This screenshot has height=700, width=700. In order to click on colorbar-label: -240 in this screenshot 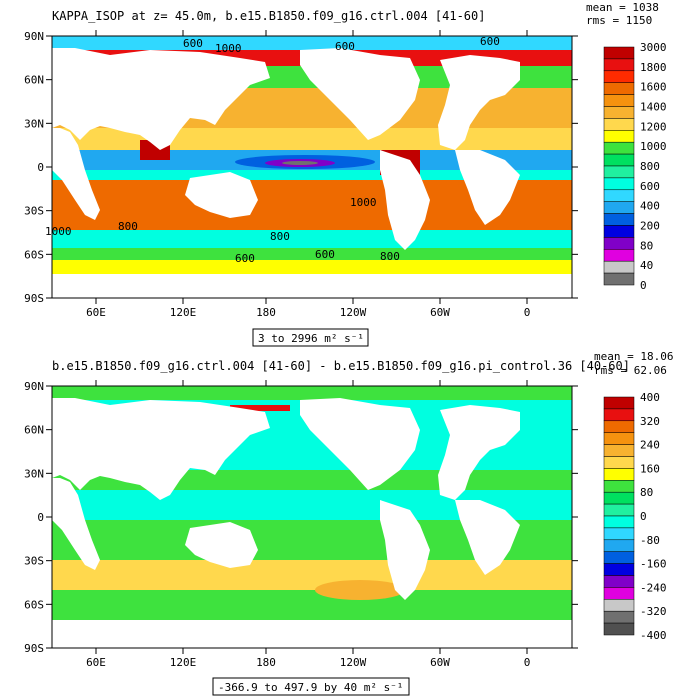, I will do `click(653, 587)`.